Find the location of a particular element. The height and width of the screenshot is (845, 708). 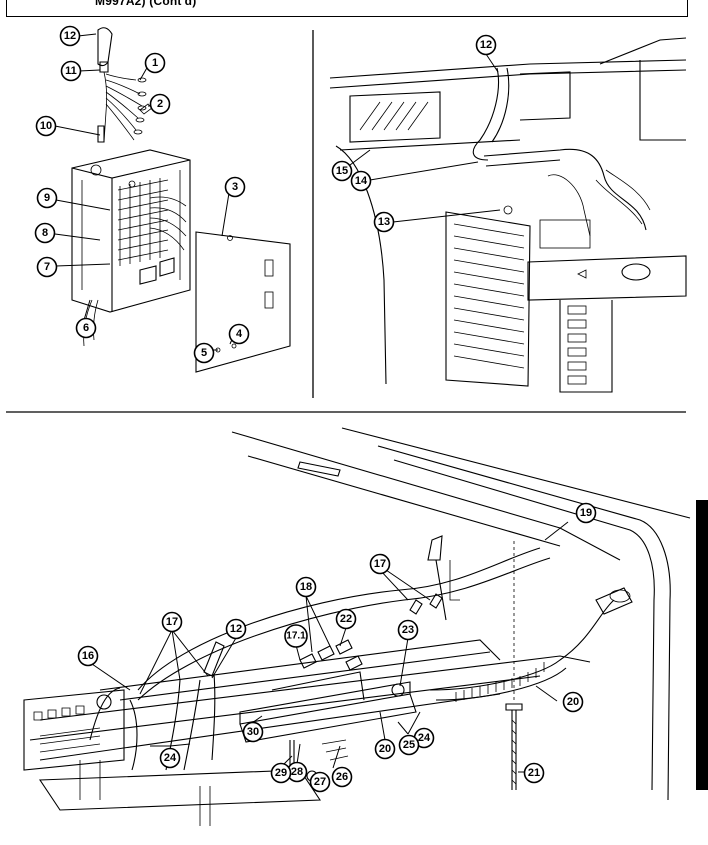

svg-text: 5 is located at coordinates (204, 353).